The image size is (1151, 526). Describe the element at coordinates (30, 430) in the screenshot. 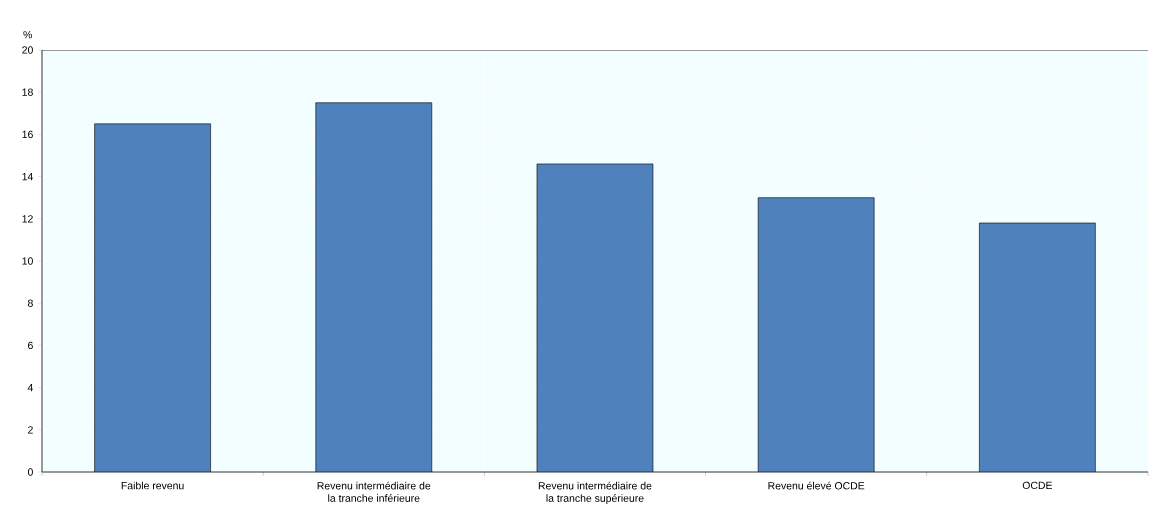

I see `y-tick-label: 2` at that location.